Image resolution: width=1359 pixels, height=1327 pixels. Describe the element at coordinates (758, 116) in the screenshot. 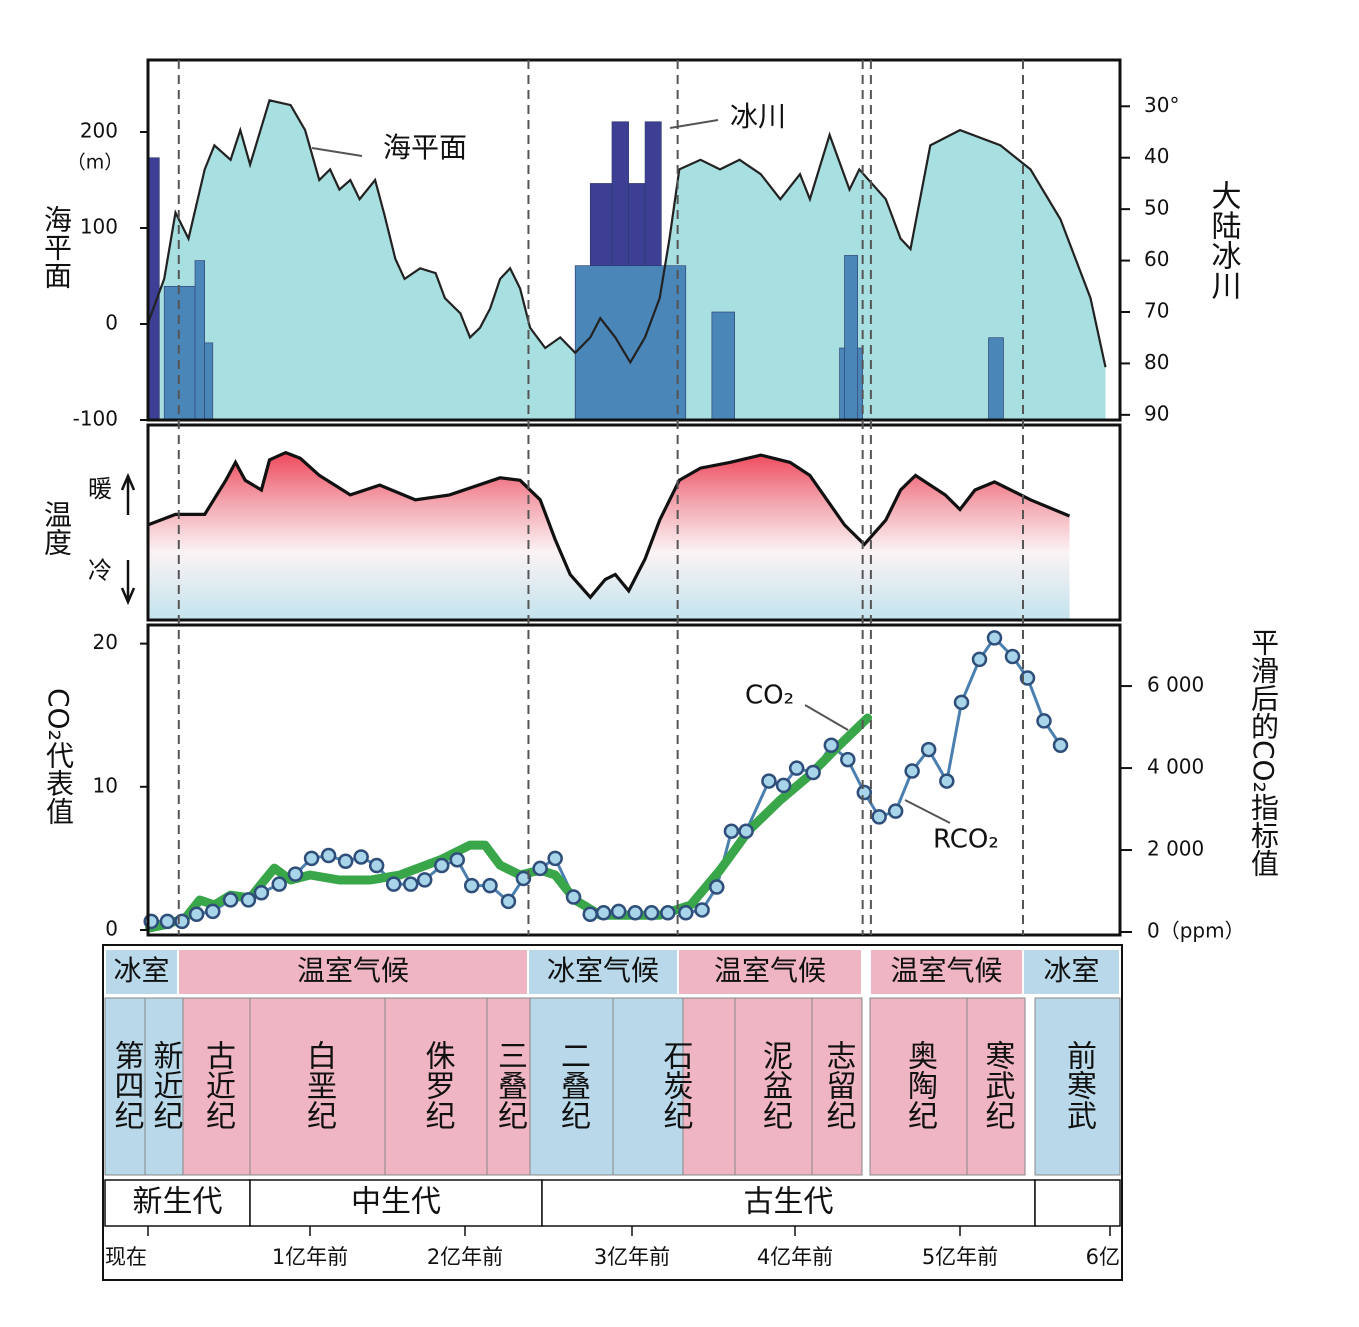

I see `annotation: 冰川` at that location.